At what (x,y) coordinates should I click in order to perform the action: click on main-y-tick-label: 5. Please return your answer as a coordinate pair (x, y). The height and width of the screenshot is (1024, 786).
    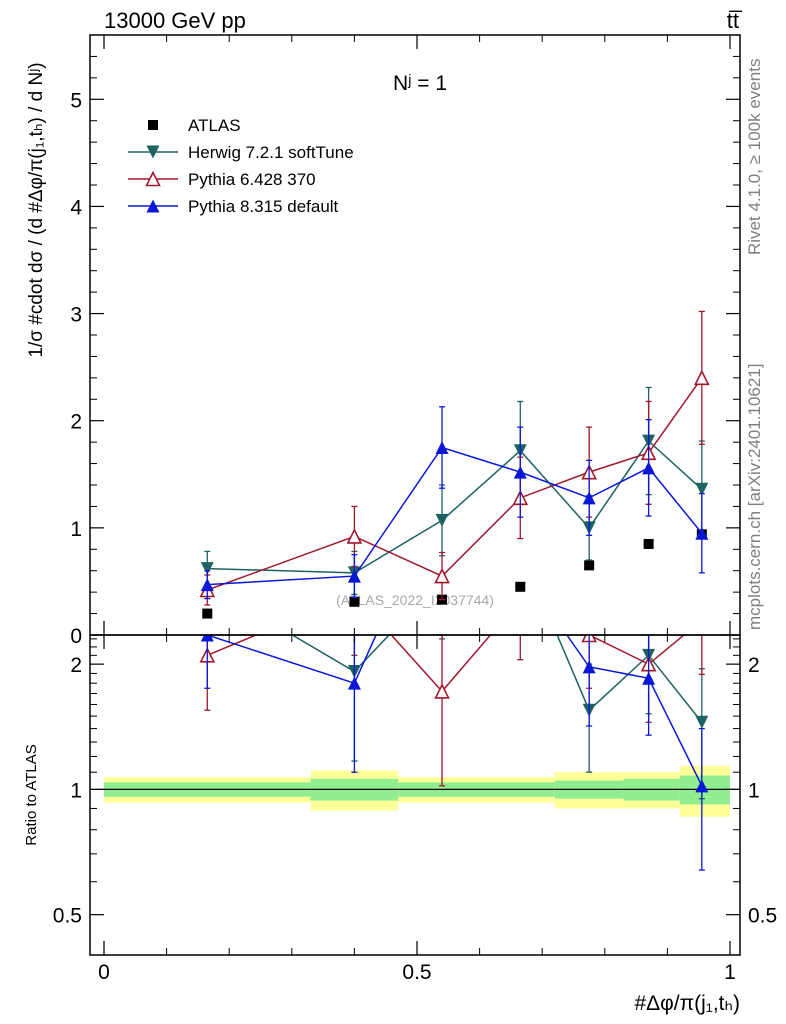
    Looking at the image, I should click on (76, 100).